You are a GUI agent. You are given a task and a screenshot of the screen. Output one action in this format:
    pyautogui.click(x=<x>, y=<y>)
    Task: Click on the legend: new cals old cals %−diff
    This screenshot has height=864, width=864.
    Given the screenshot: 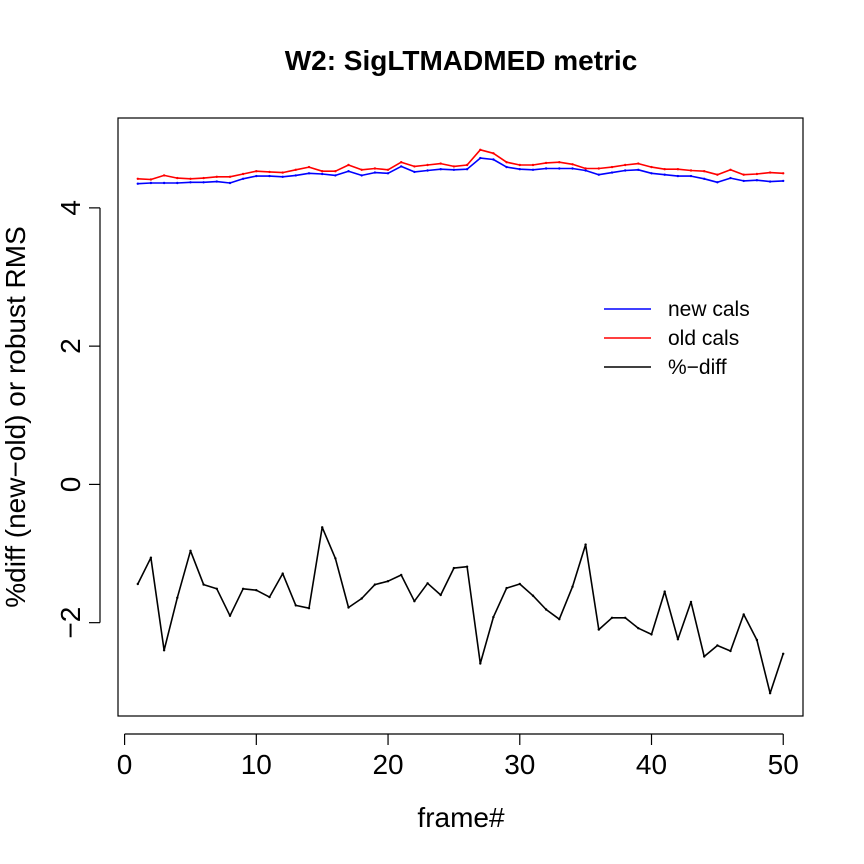 What is the action you would take?
    pyautogui.click(x=677, y=338)
    